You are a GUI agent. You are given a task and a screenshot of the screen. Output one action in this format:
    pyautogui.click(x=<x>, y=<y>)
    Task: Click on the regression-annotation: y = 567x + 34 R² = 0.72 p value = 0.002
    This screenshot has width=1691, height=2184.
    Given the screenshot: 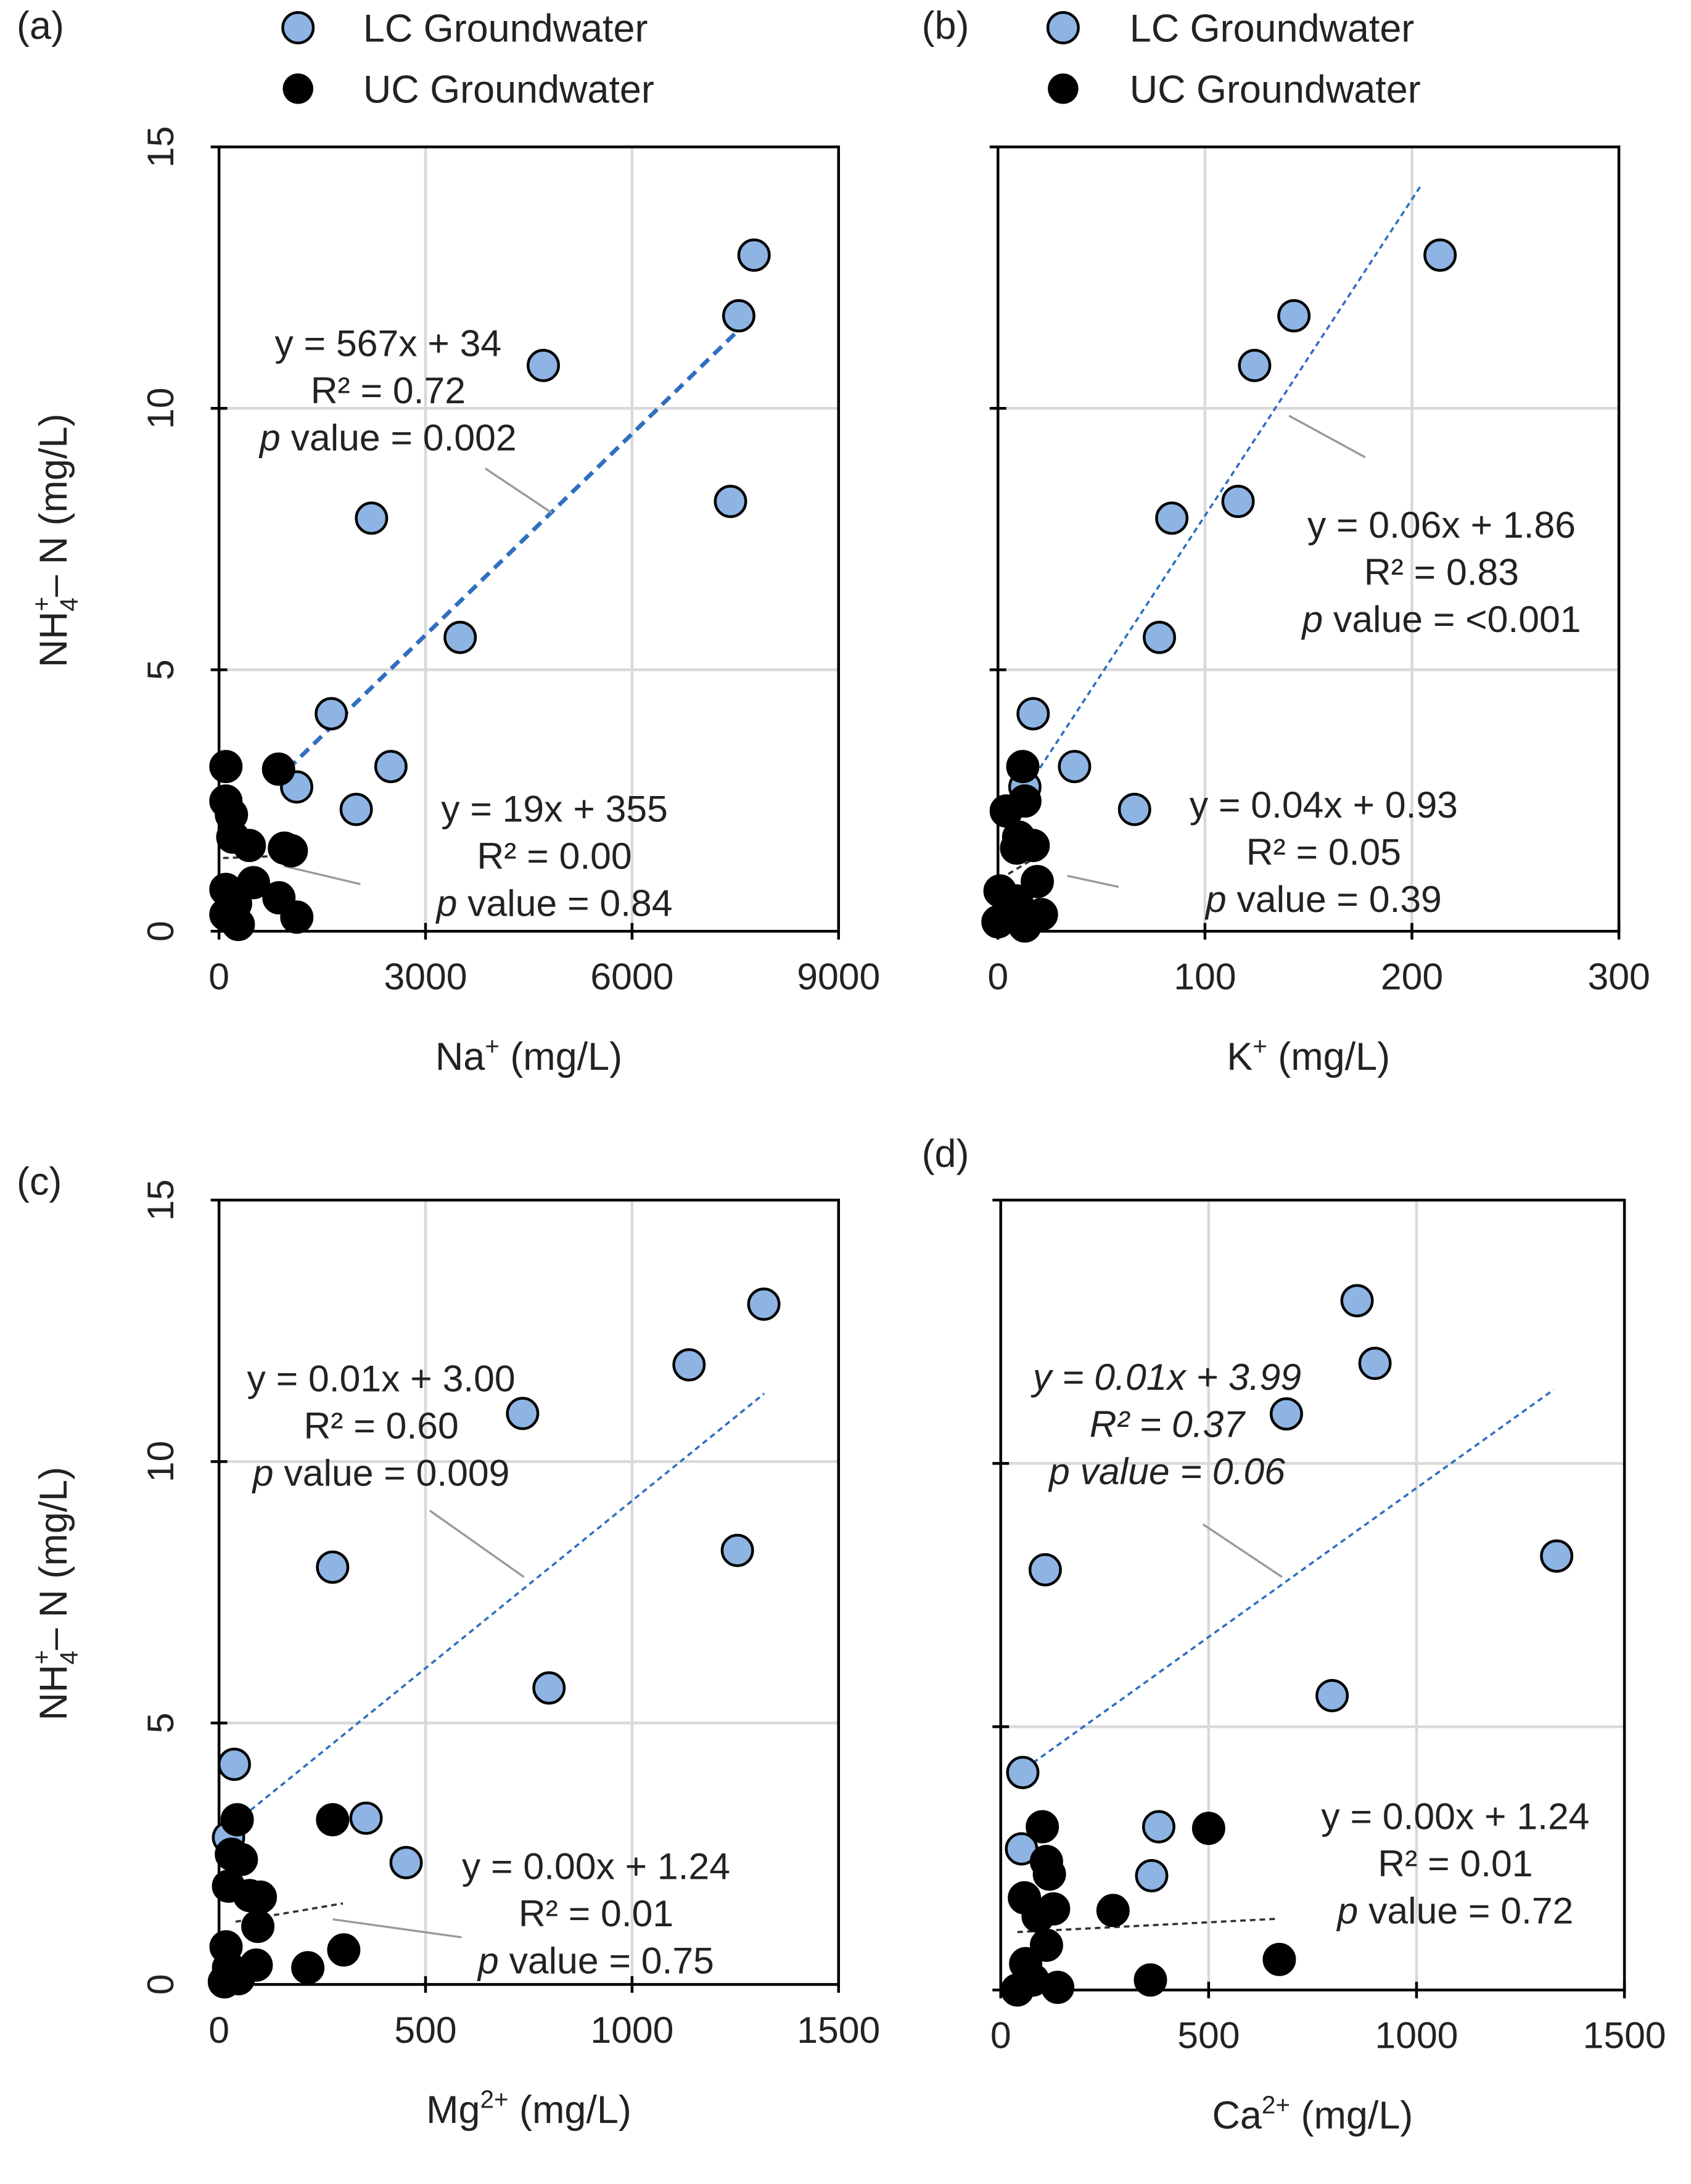 What is the action you would take?
    pyautogui.click(x=387, y=390)
    